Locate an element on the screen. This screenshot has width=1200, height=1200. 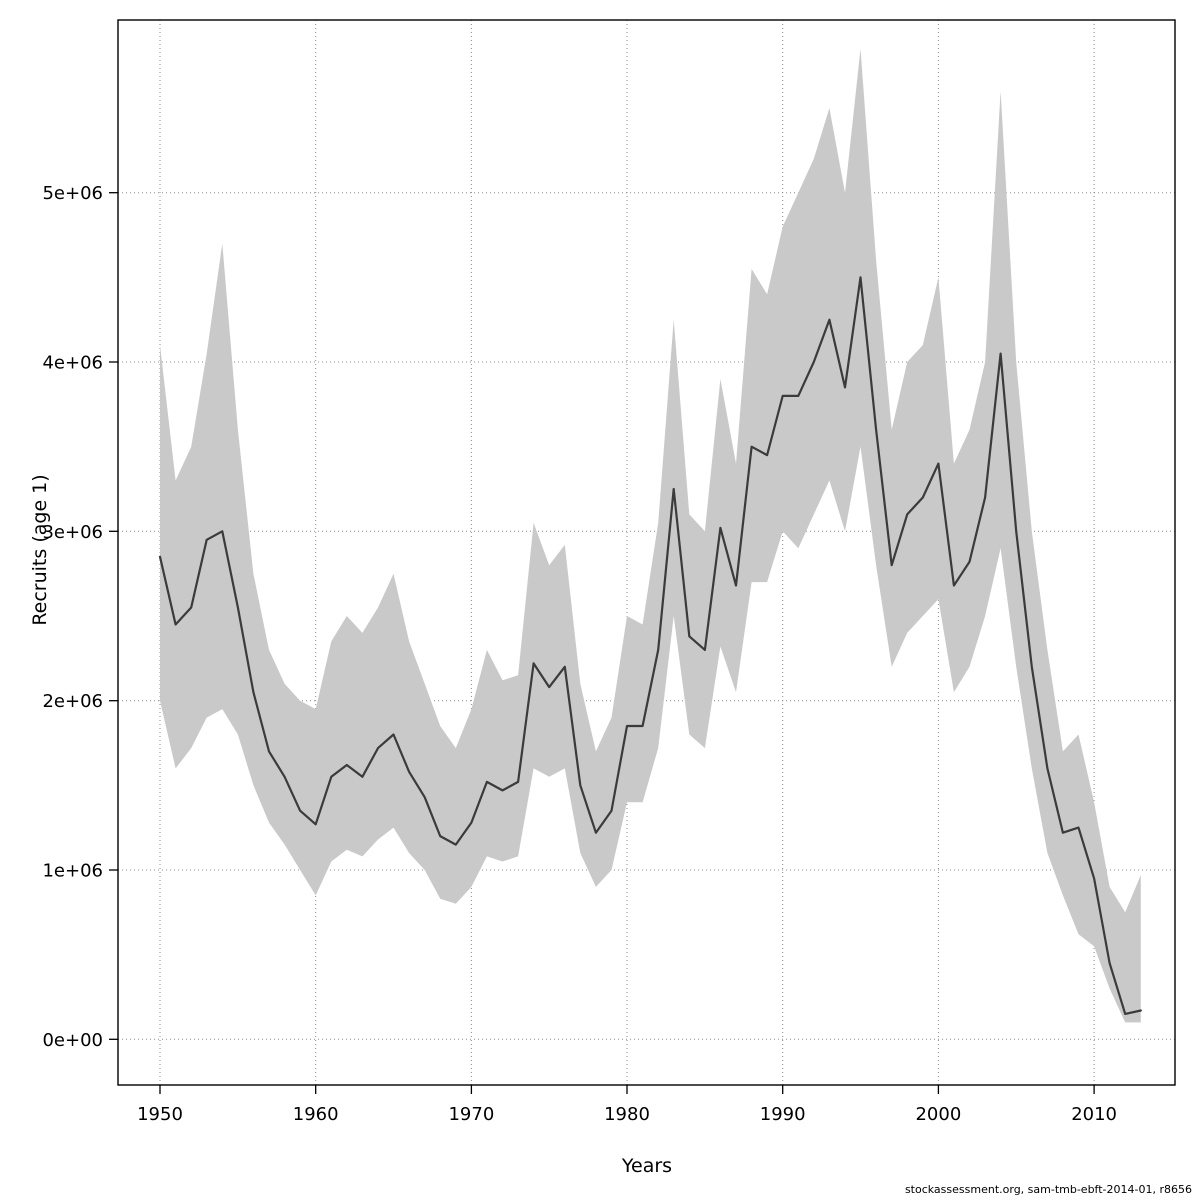
x-tick-label: 1970 is located at coordinates (471, 1114).